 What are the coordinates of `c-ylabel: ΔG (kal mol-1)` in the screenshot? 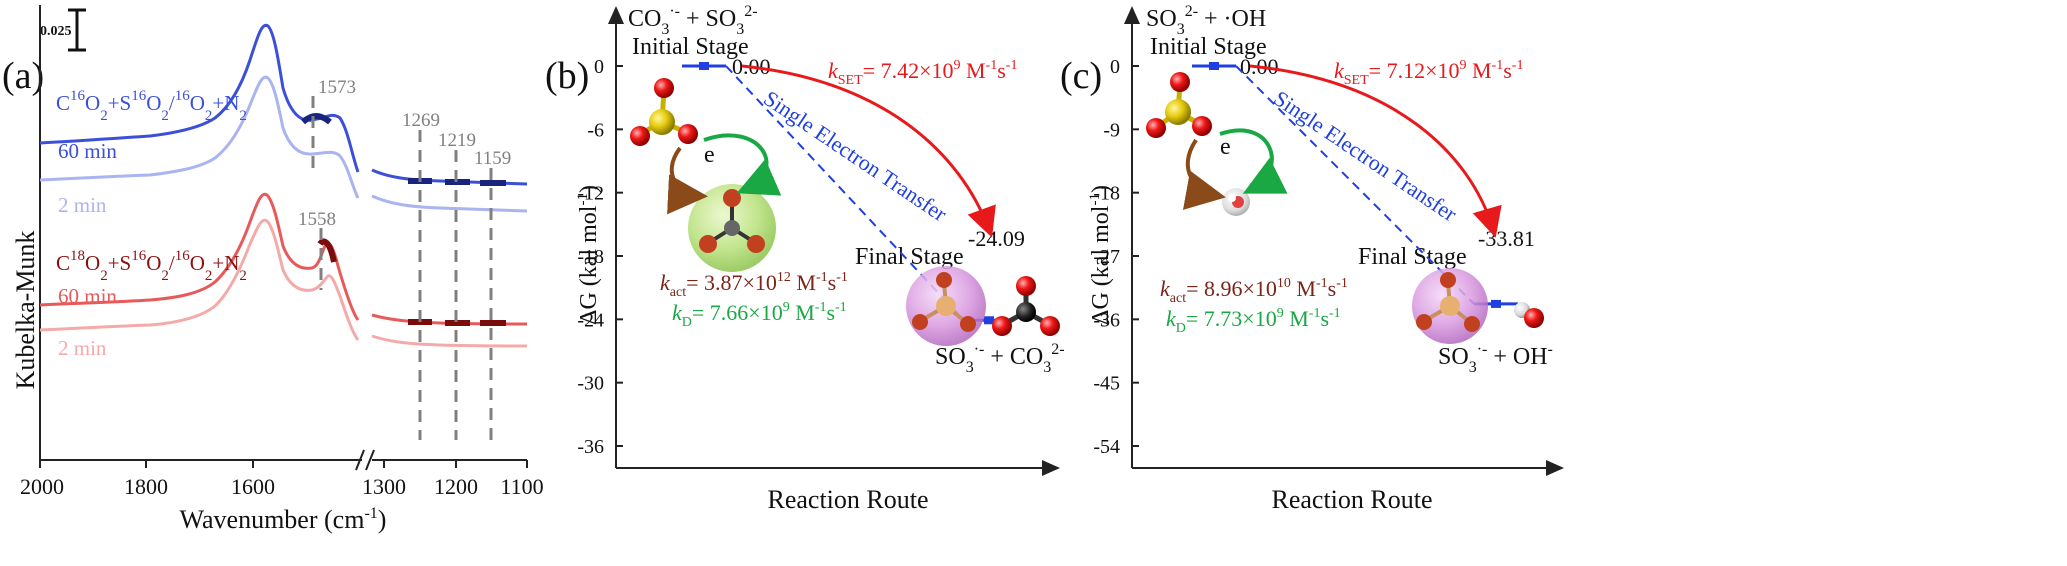 It's located at (1100, 255).